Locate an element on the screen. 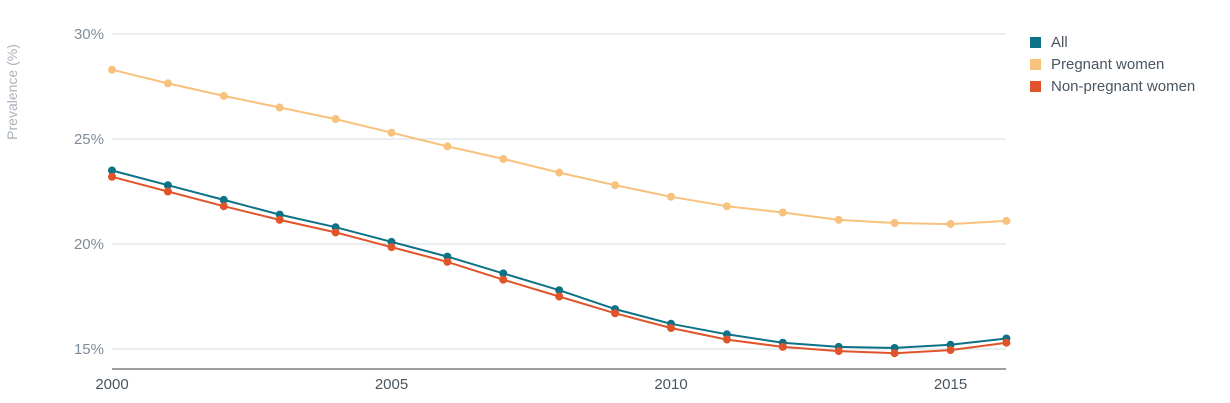 This screenshot has height=403, width=1230. x-tick-label: 2000 is located at coordinates (111, 384).